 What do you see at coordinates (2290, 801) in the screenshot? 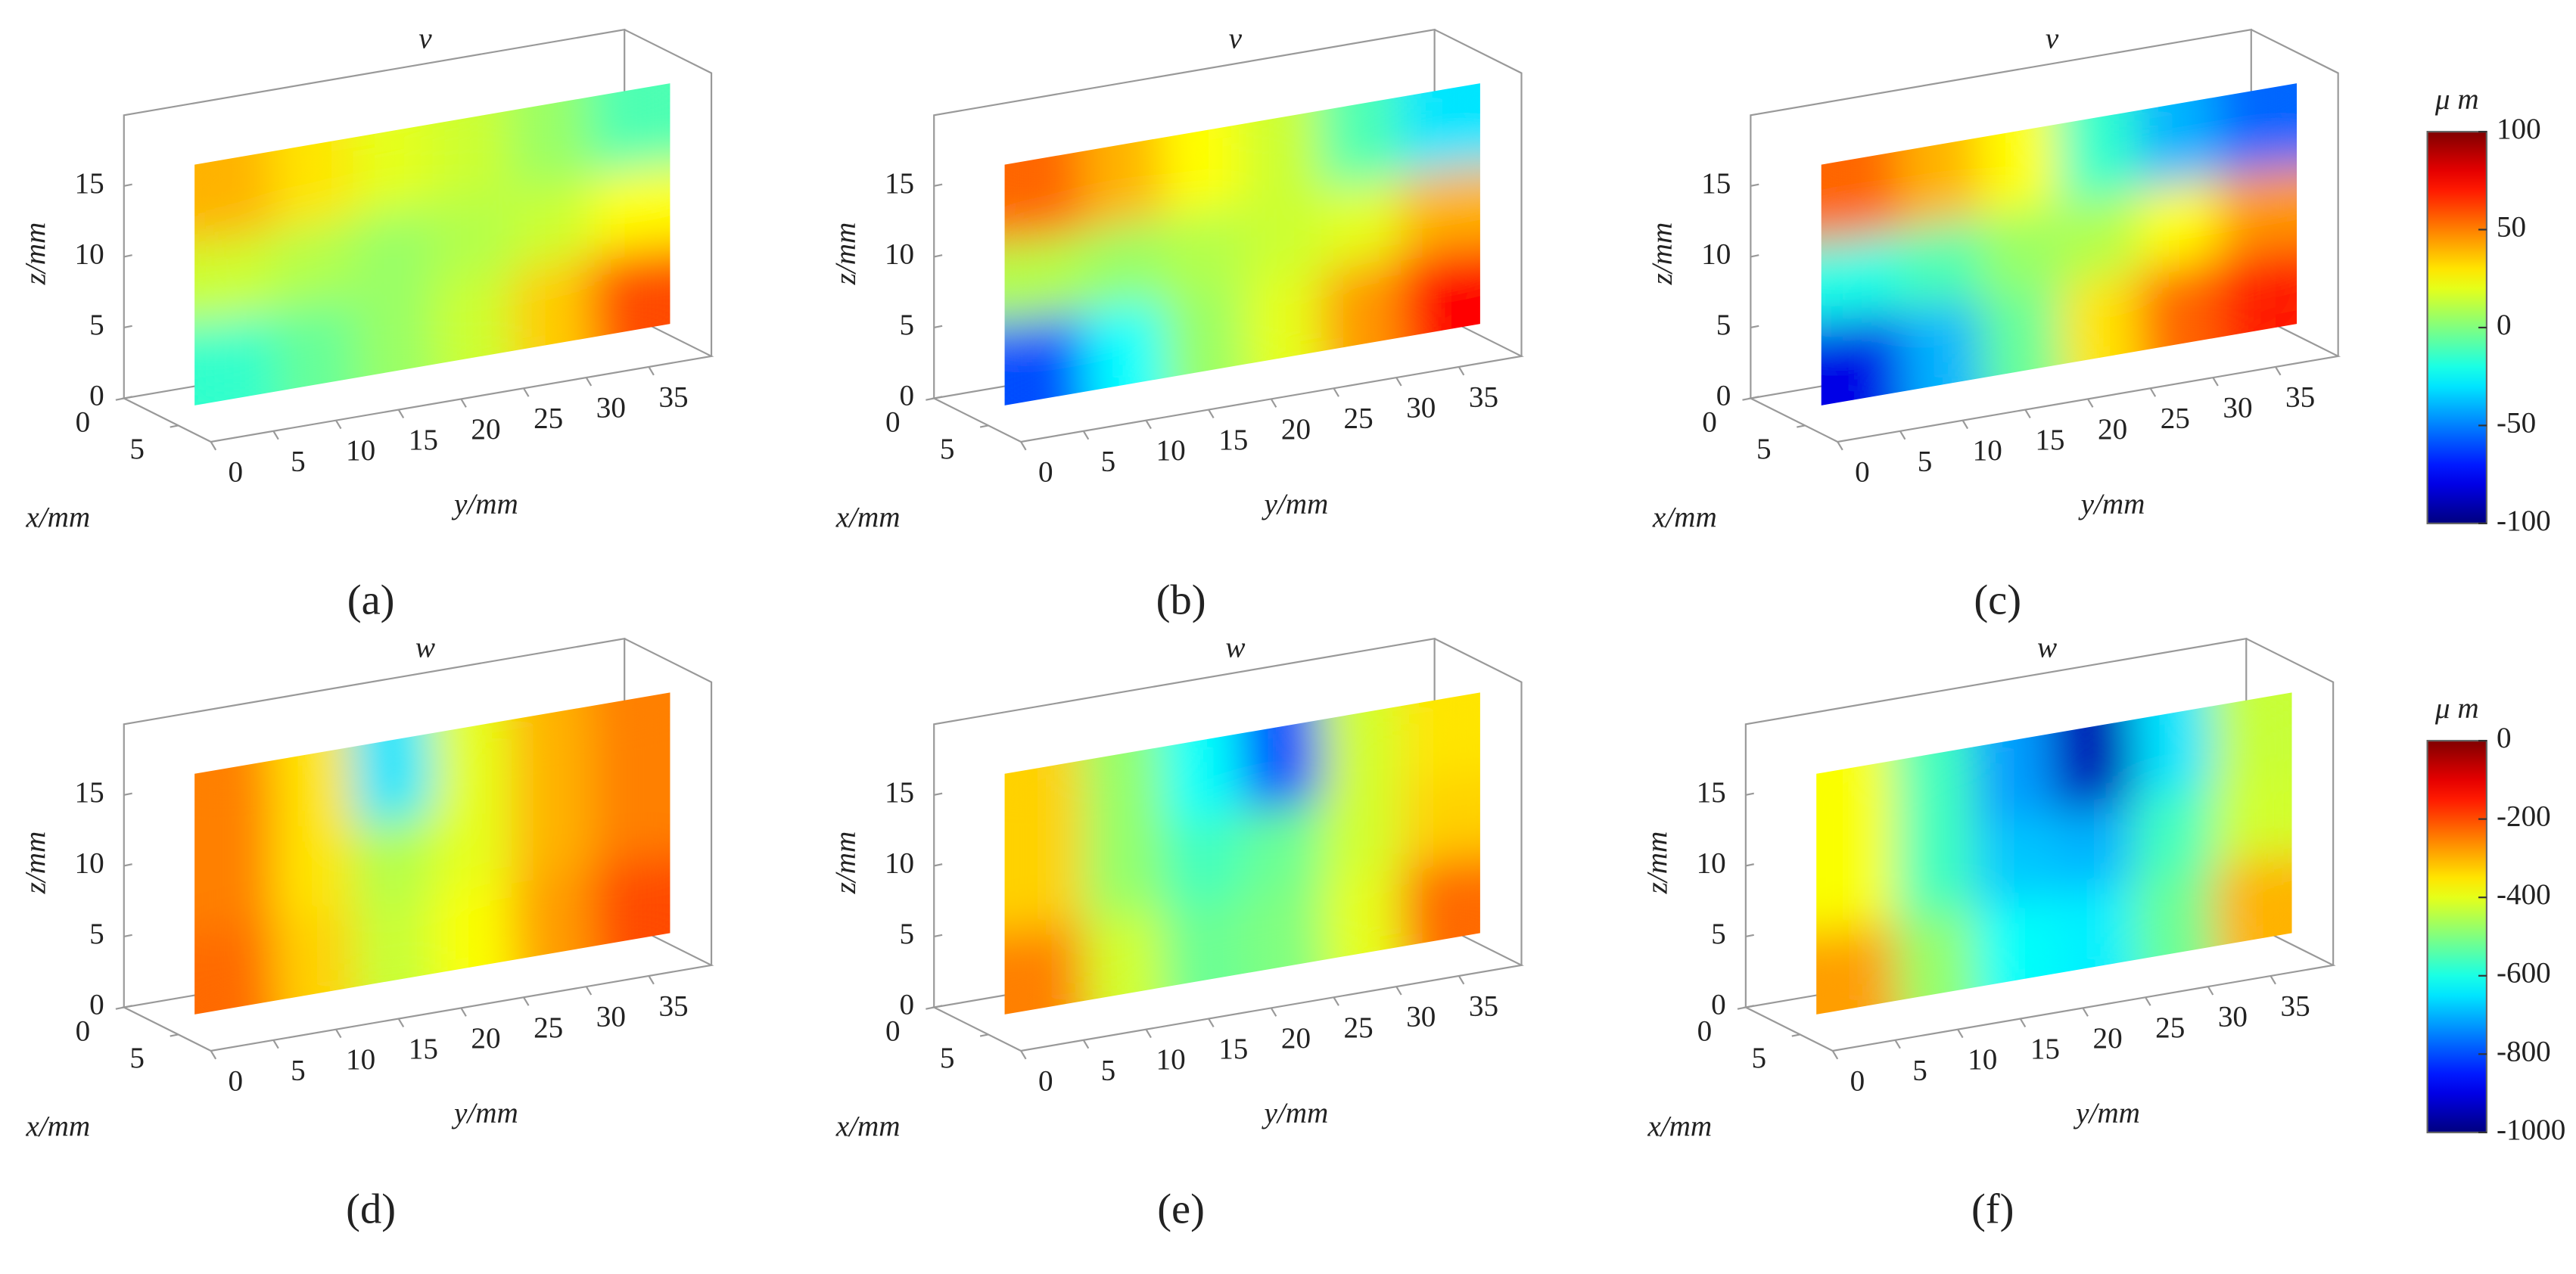
I see `box-side` at bounding box center [2290, 801].